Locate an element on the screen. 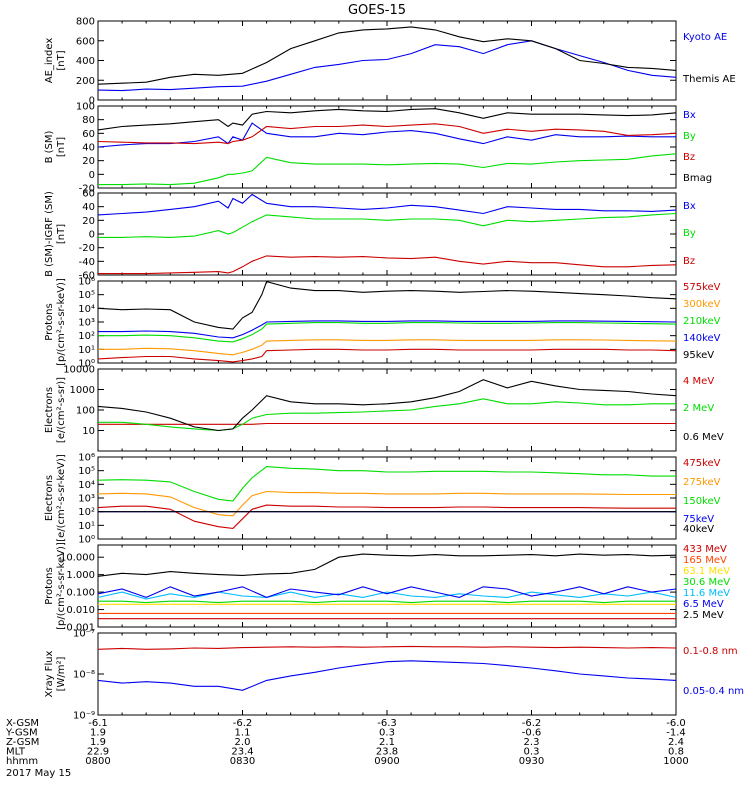  legend-entry: 4 MeV is located at coordinates (698, 381).